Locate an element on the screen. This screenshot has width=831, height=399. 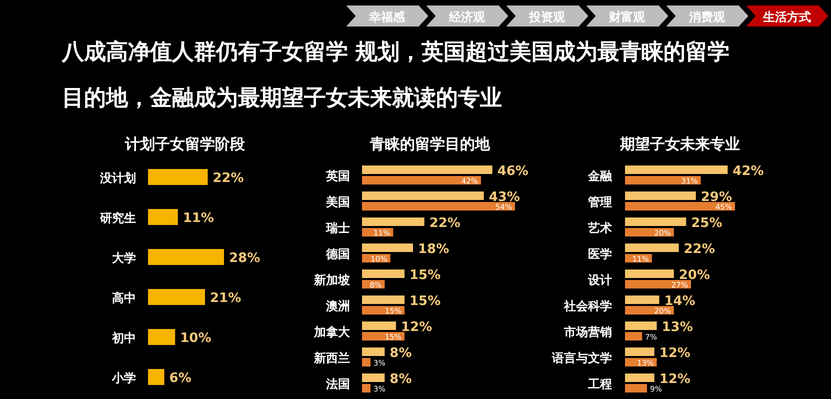
data-label: 11% is located at coordinates (198, 218).